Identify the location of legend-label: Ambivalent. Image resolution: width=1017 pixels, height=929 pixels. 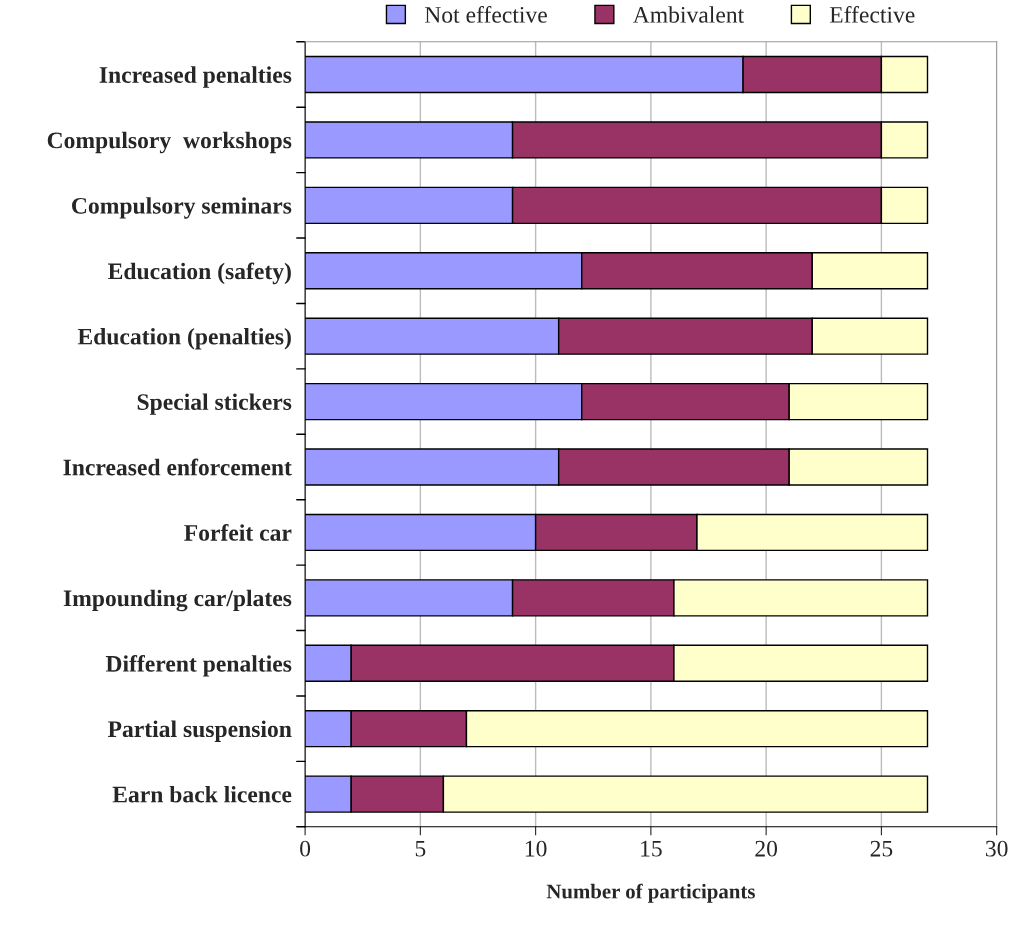
(688, 14).